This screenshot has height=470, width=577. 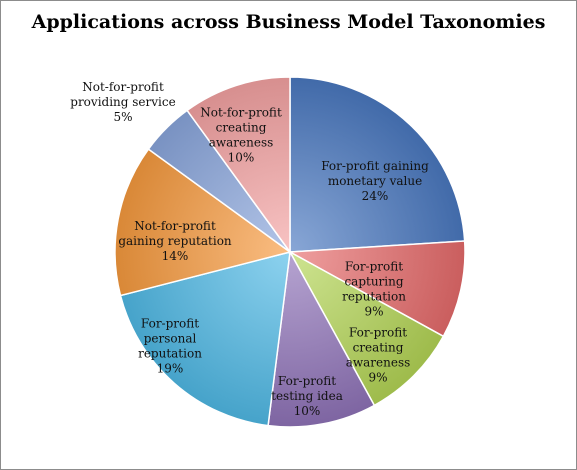 What do you see at coordinates (170, 346) in the screenshot?
I see `slice-label-5: For-profit personal reputation 19%` at bounding box center [170, 346].